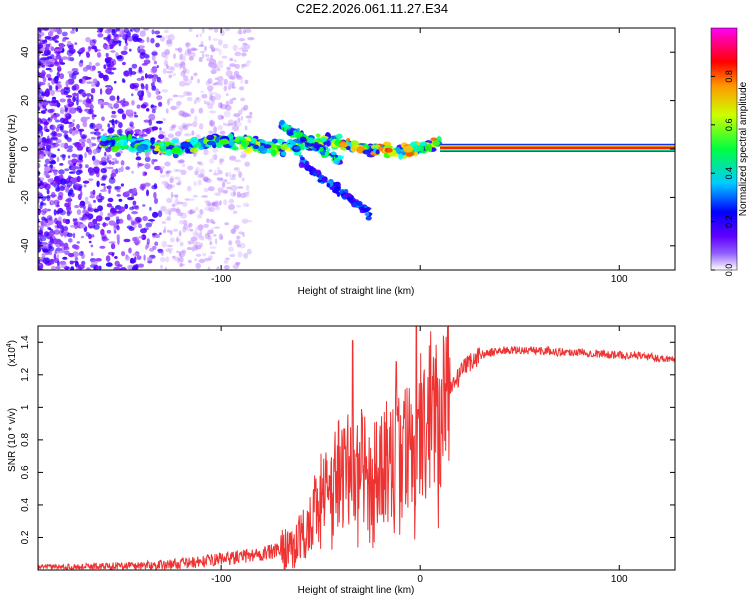  What do you see at coordinates (724, 149) in the screenshot?
I see `colorbar-gradient` at bounding box center [724, 149].